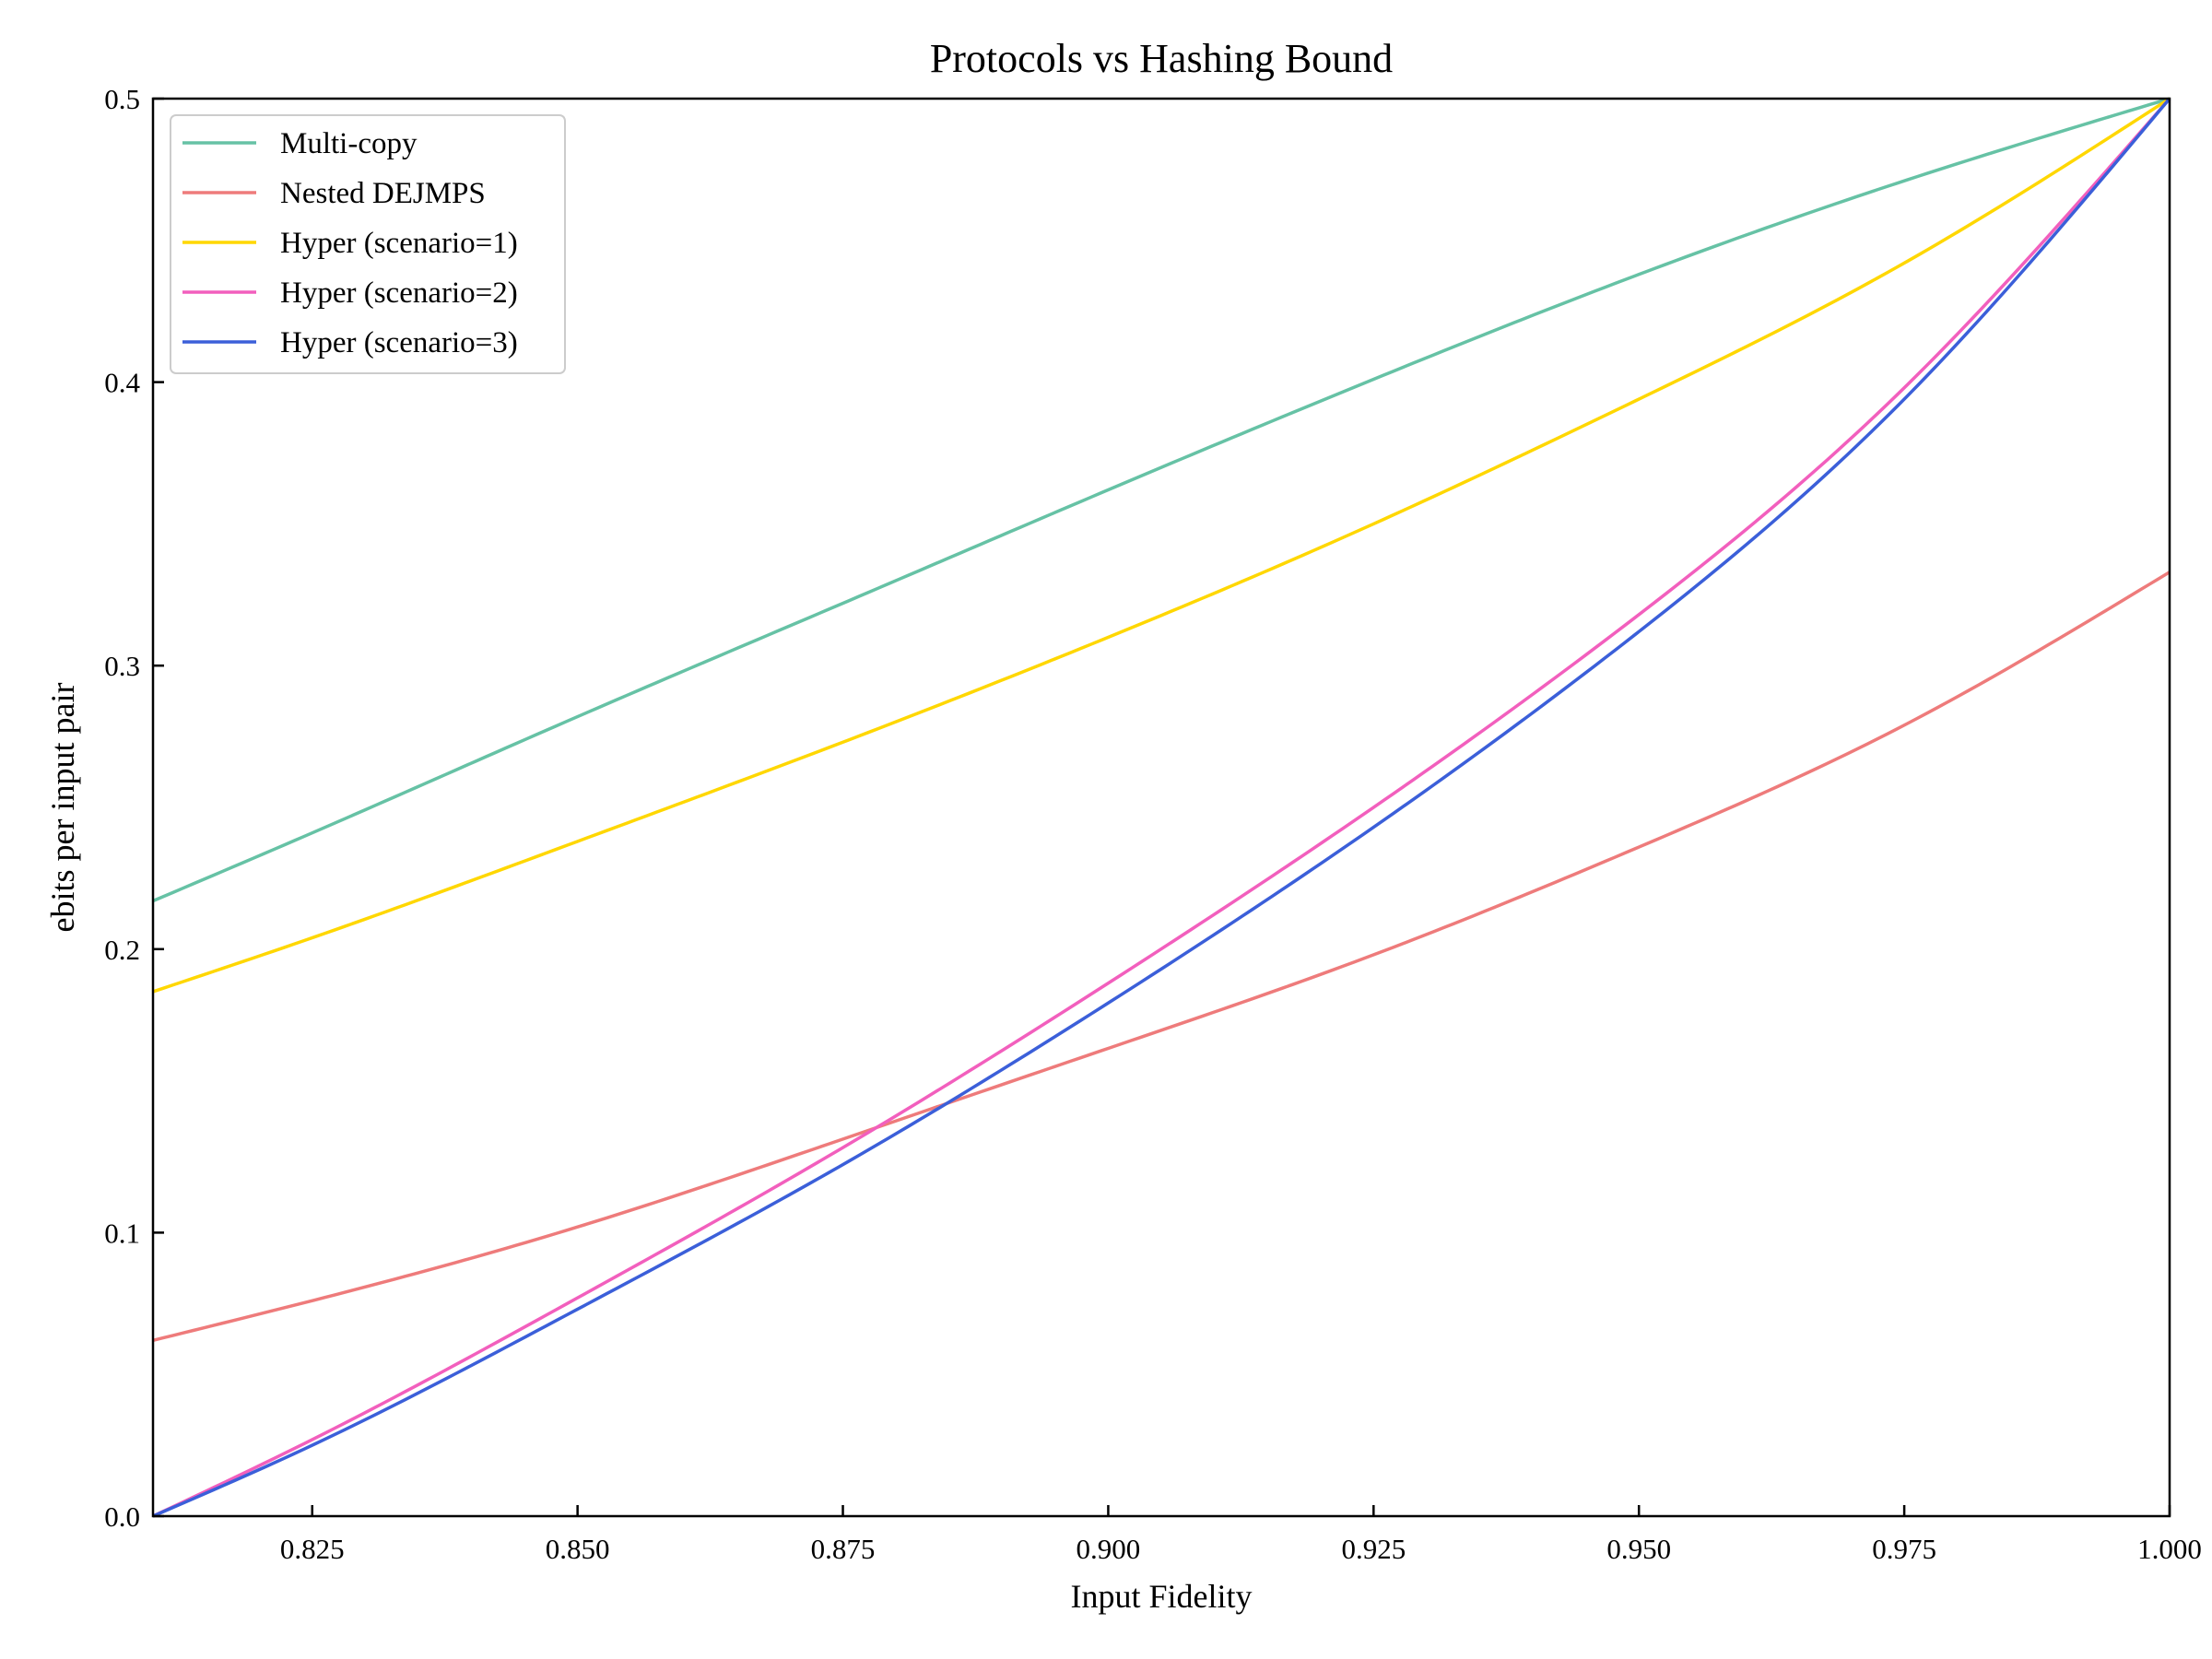 The image size is (2212, 1659). Describe the element at coordinates (843, 1549) in the screenshot. I see `x-tick-label: 0.875` at that location.